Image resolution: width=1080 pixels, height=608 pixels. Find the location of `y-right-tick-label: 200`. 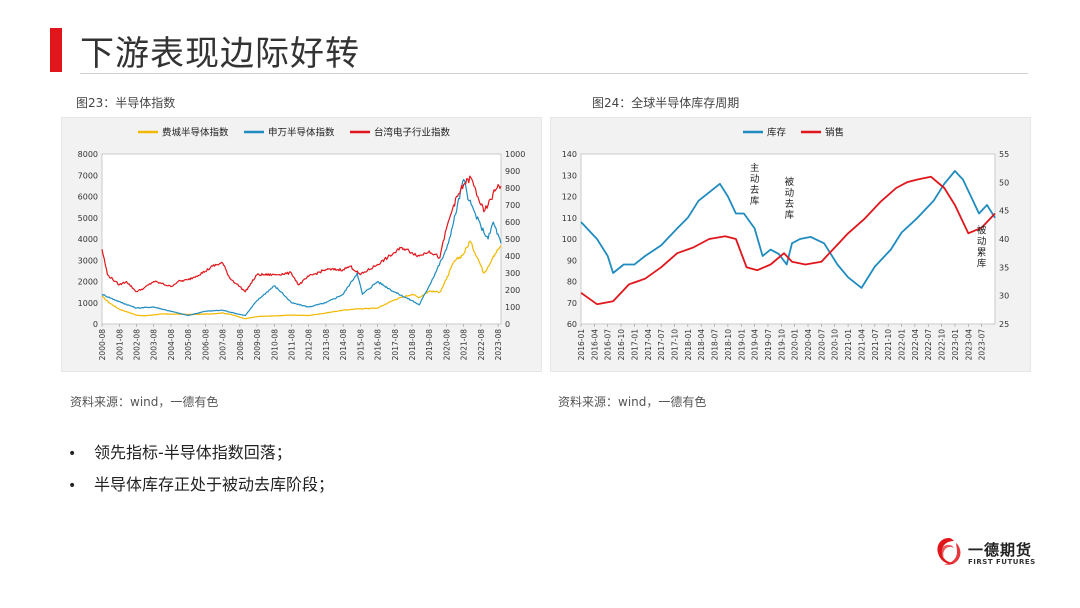

y-right-tick-label: 200 is located at coordinates (512, 290).